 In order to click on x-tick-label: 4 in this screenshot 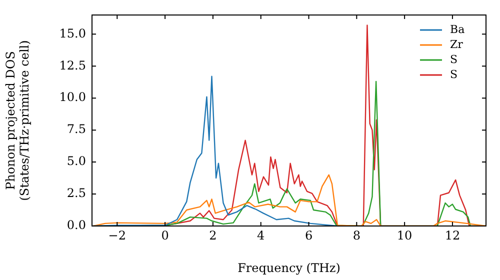, I will do `click(261, 235)`.